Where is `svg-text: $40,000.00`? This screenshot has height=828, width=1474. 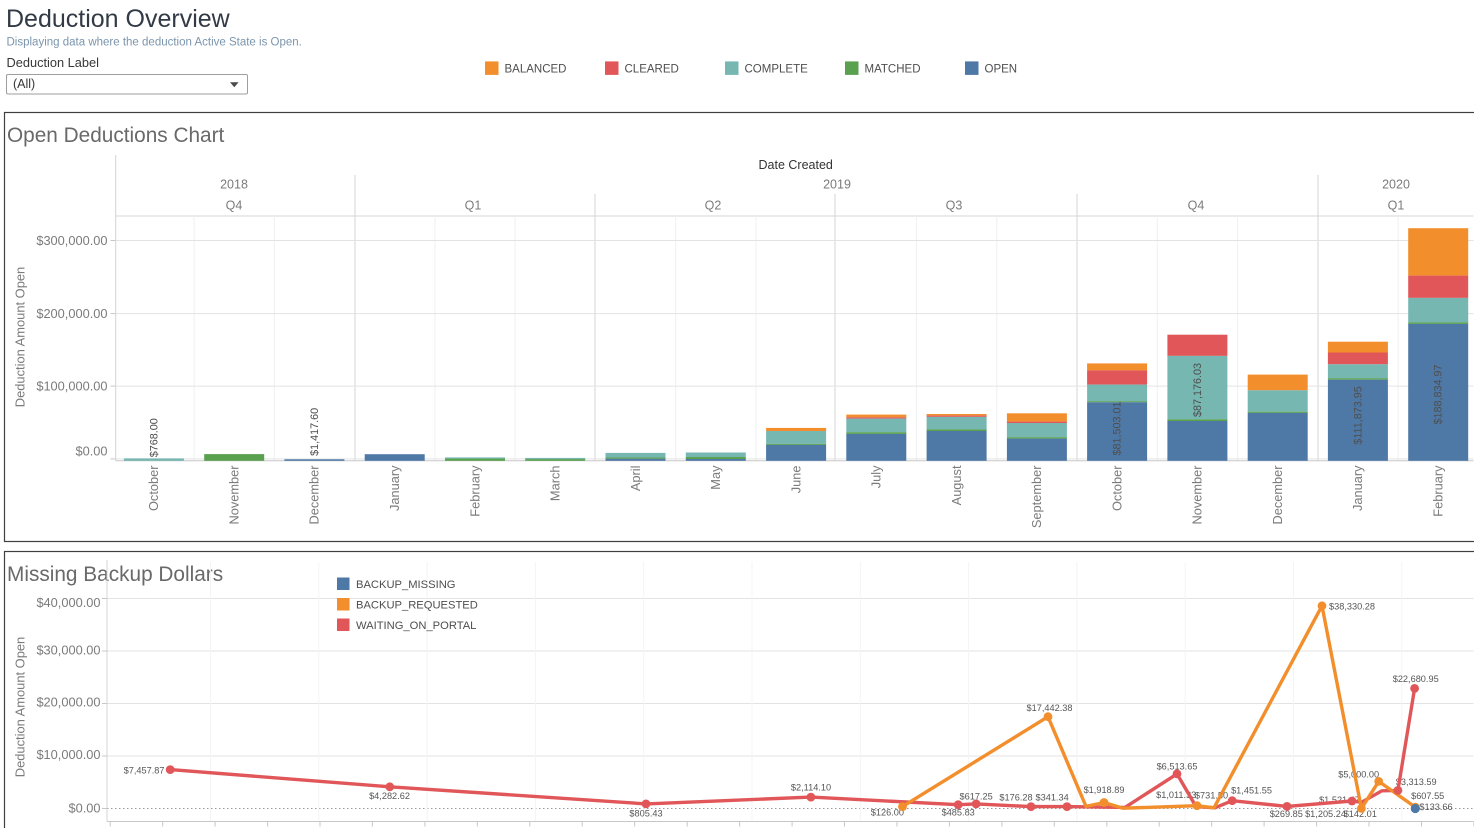 svg-text: $40,000.00 is located at coordinates (68, 602).